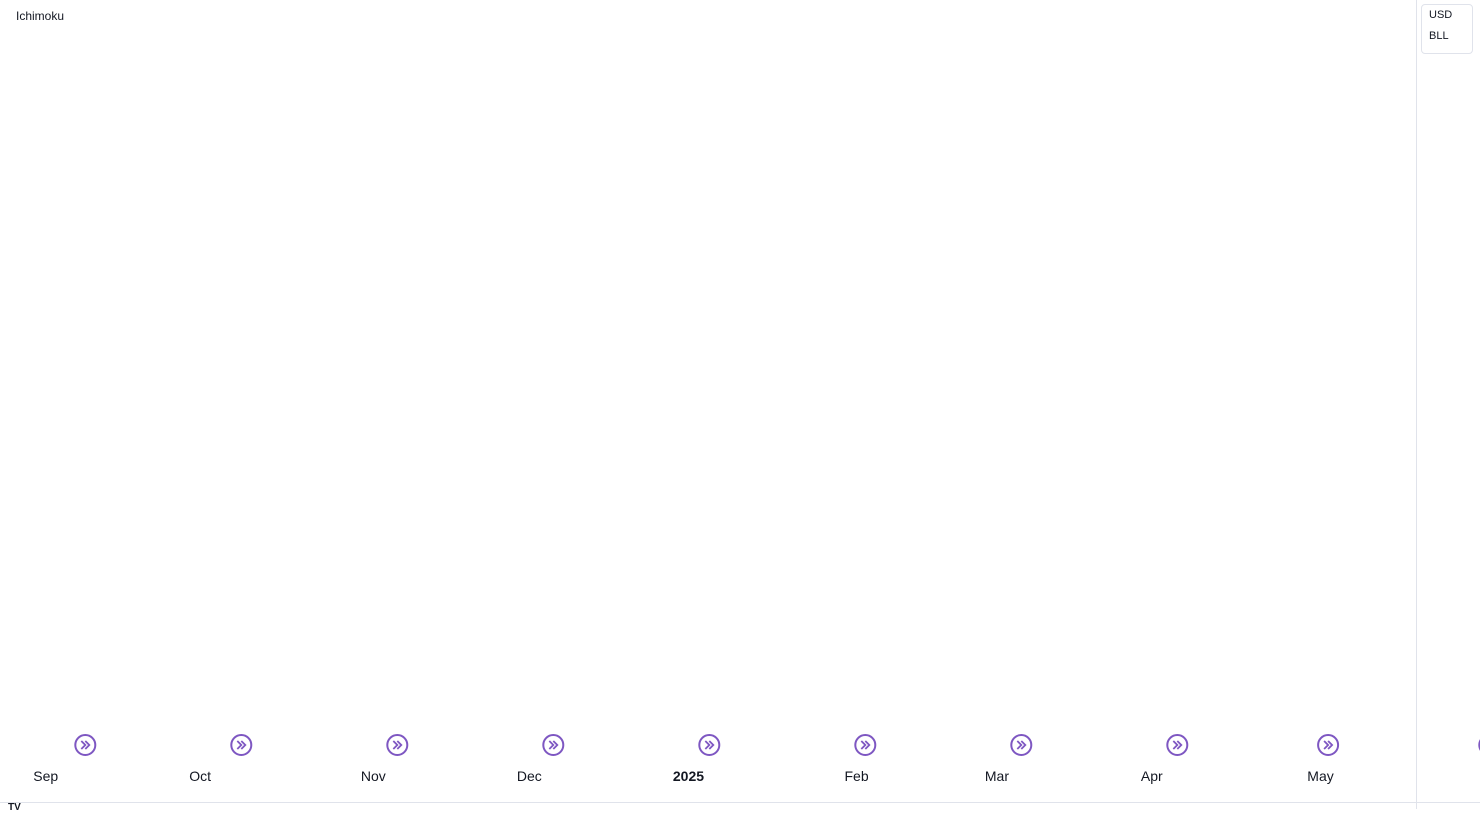  What do you see at coordinates (1320, 776) in the screenshot?
I see `x-tick-label: May` at bounding box center [1320, 776].